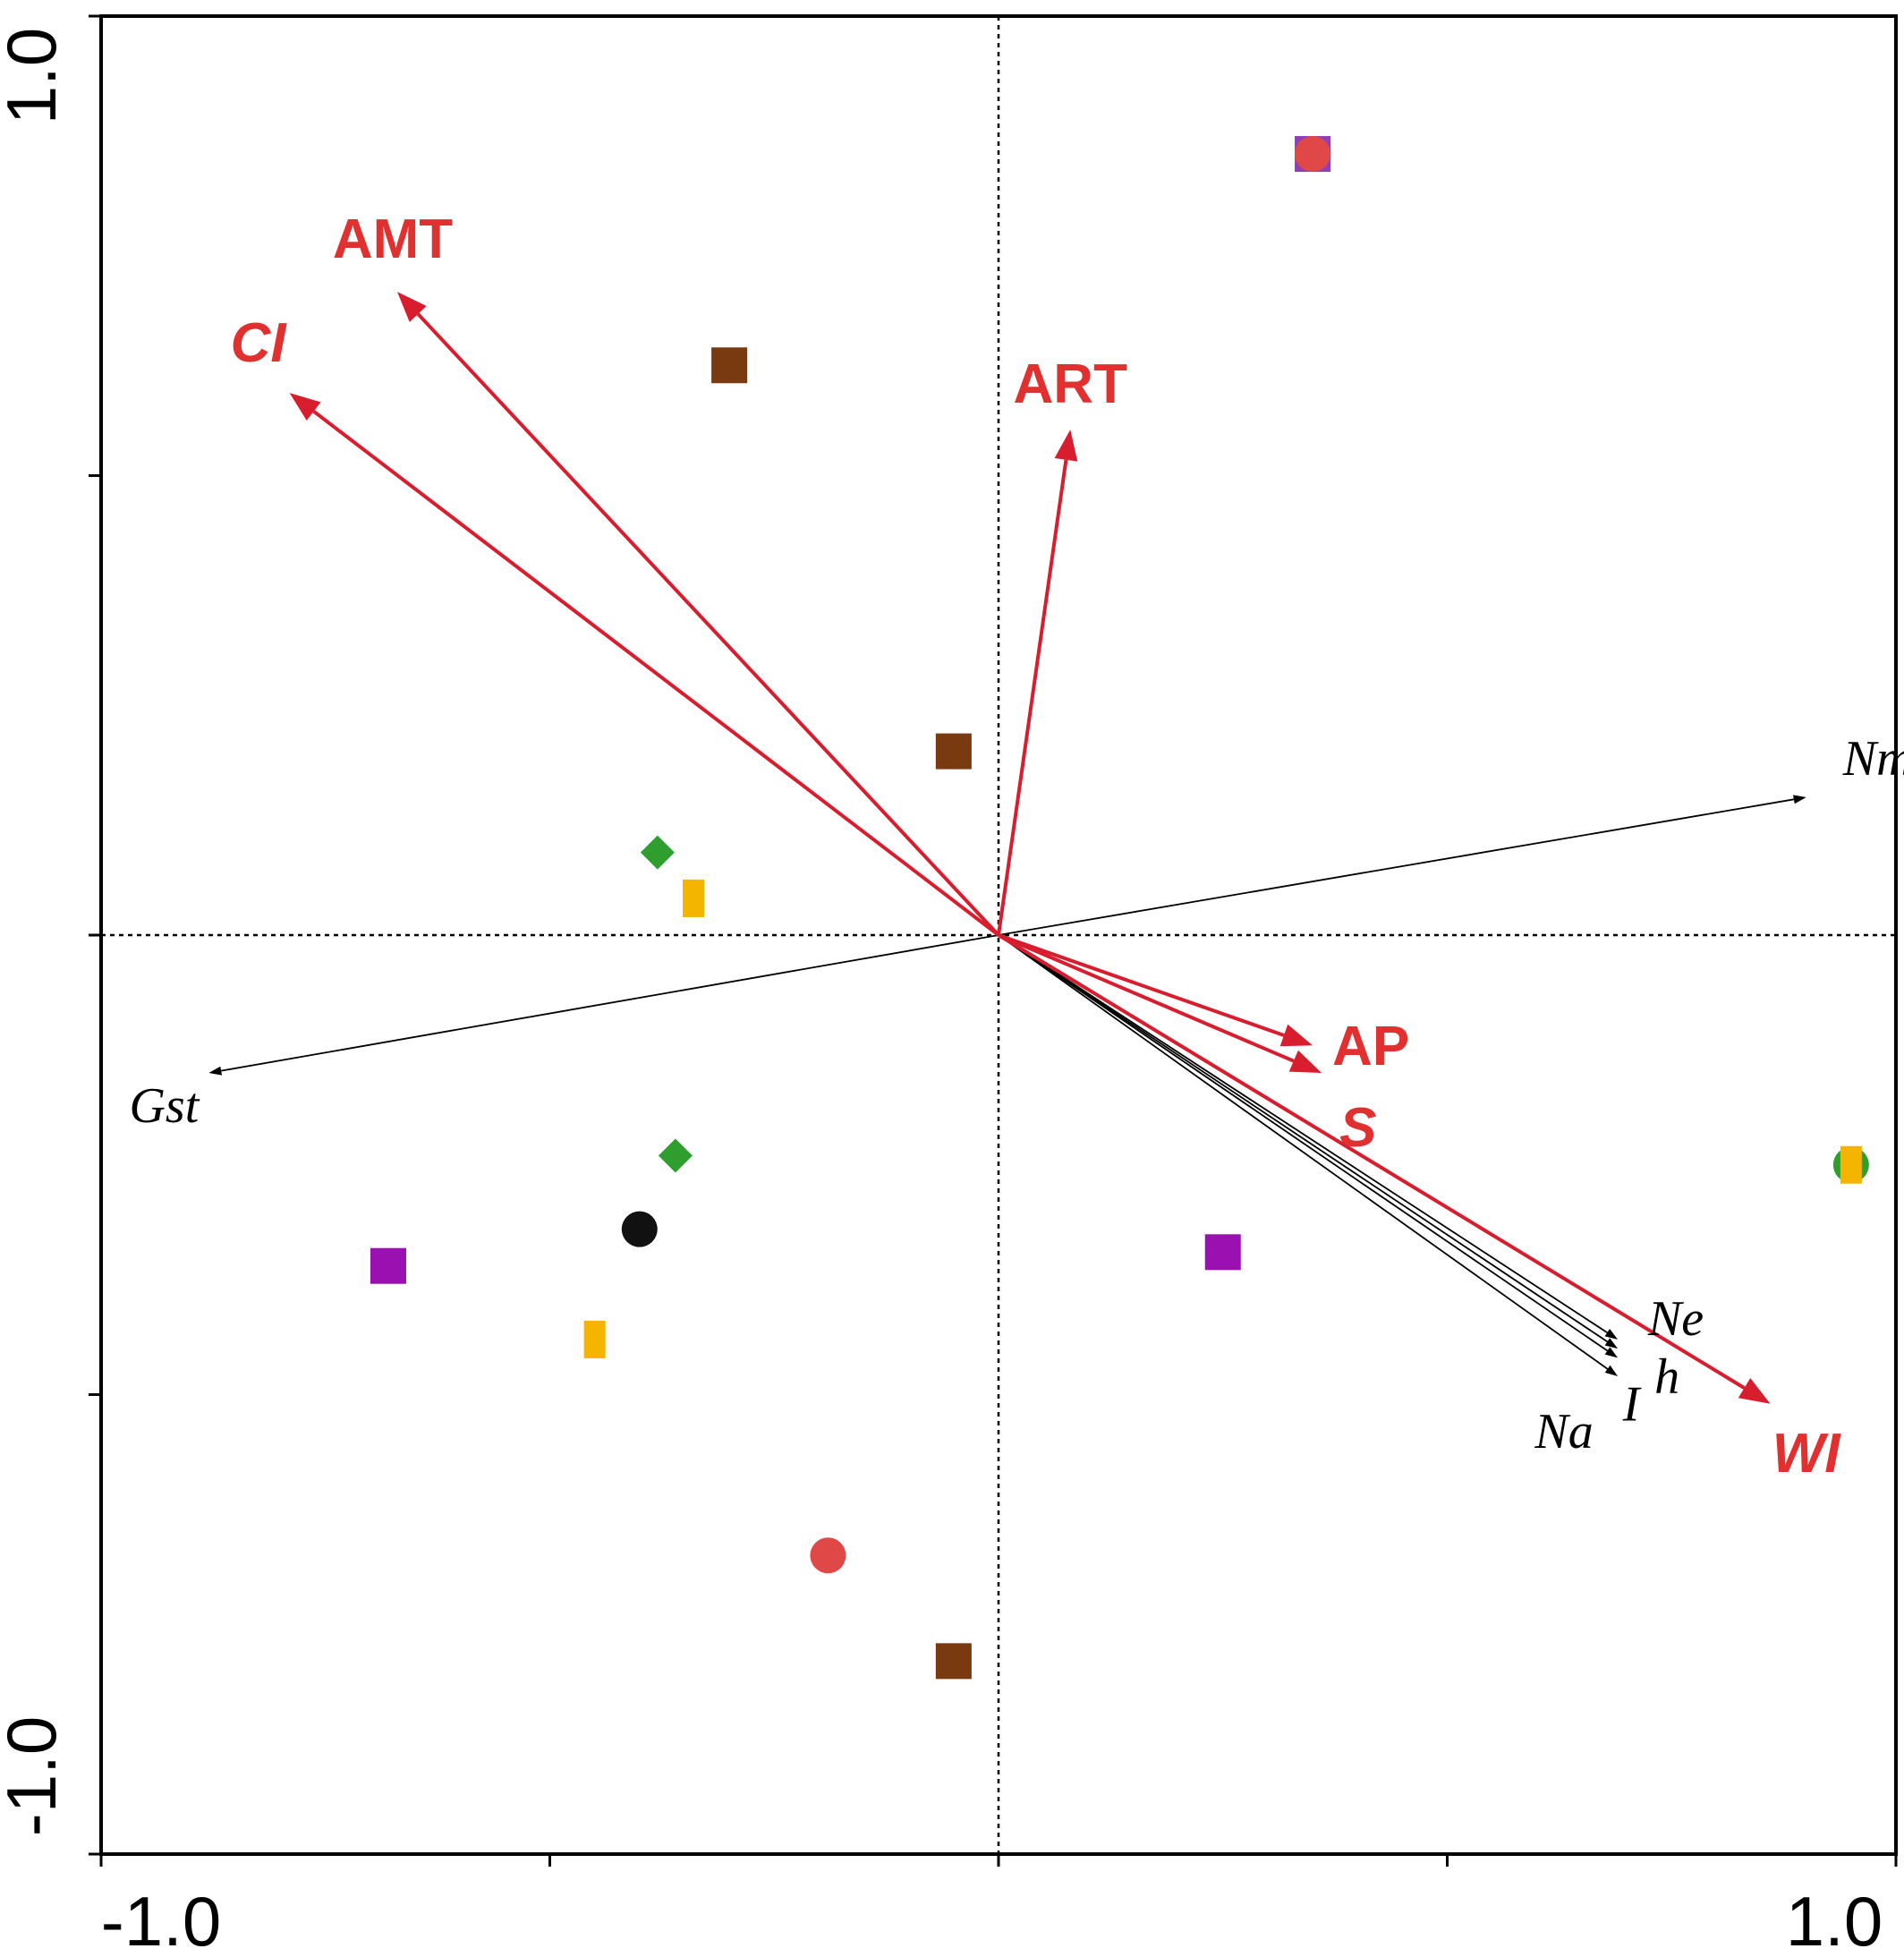 The image size is (1904, 1957). What do you see at coordinates (35, 1776) in the screenshot?
I see `y-tick-label-min: -1.0` at bounding box center [35, 1776].